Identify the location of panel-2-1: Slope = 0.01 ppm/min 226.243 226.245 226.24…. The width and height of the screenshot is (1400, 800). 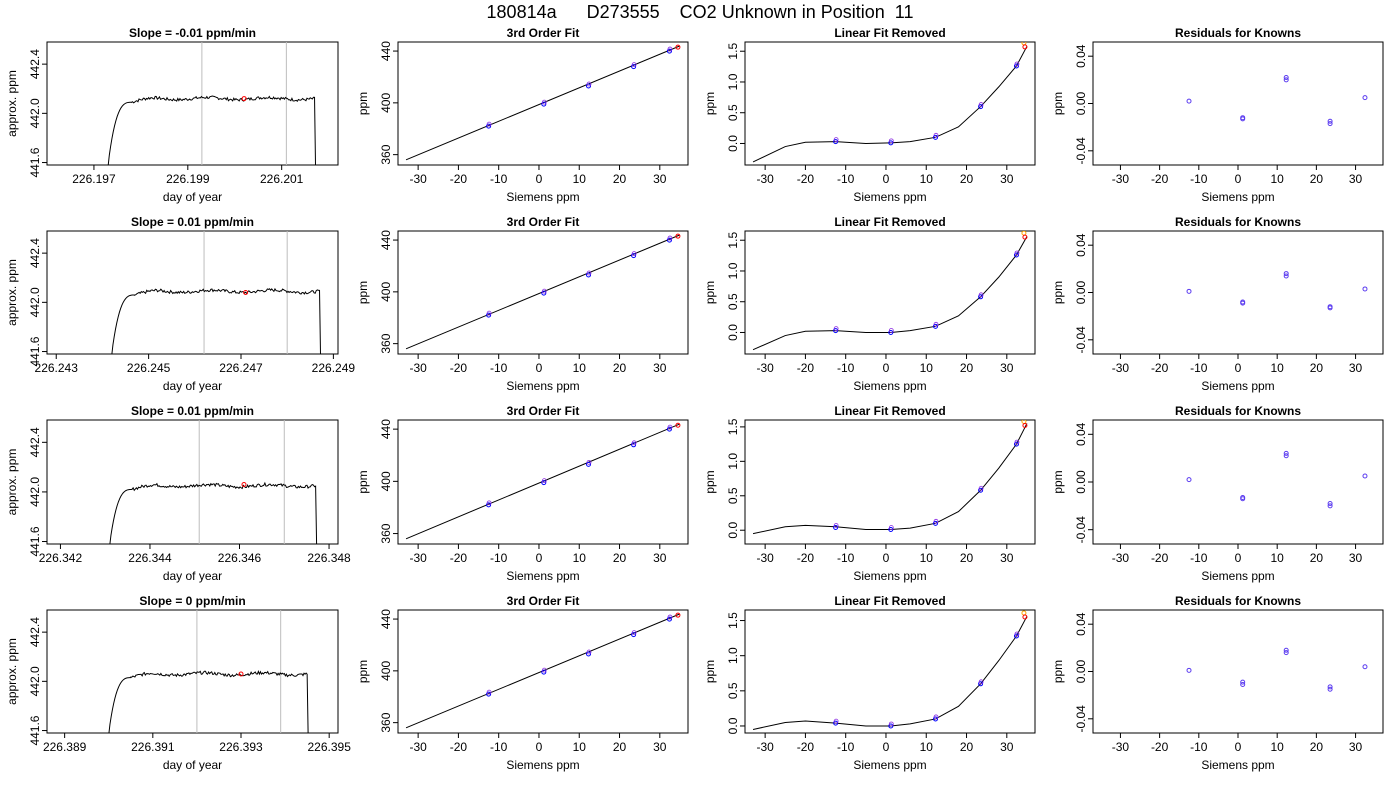
(180, 304).